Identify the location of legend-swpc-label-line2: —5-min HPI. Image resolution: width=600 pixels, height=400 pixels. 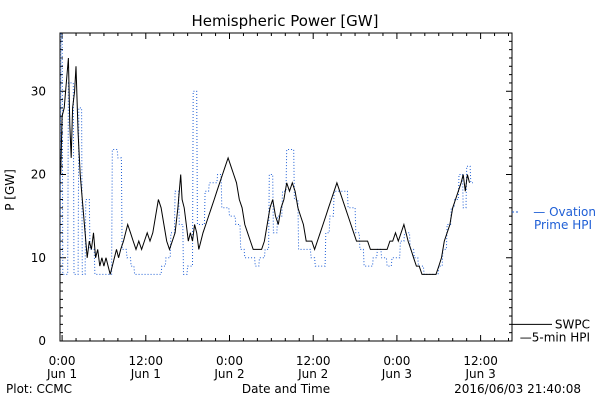
(555, 337).